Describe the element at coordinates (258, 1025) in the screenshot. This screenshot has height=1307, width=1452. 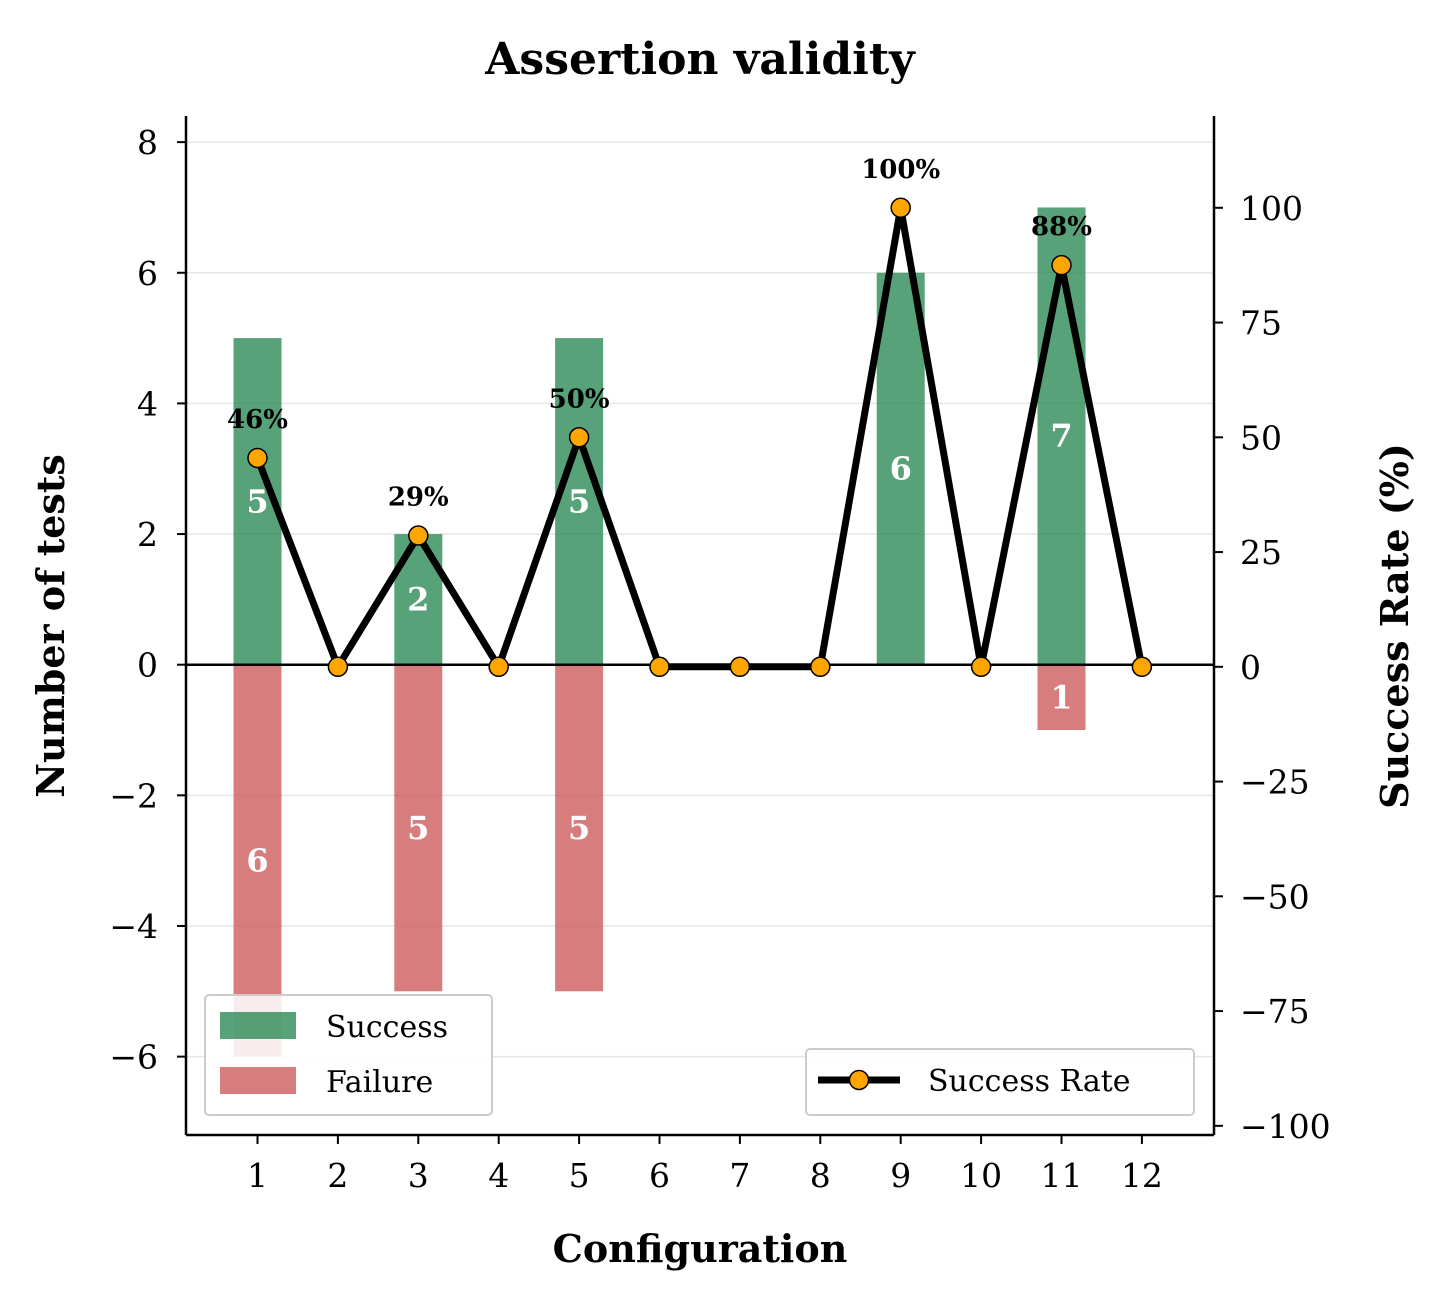
I see `legend-swatch-success` at that location.